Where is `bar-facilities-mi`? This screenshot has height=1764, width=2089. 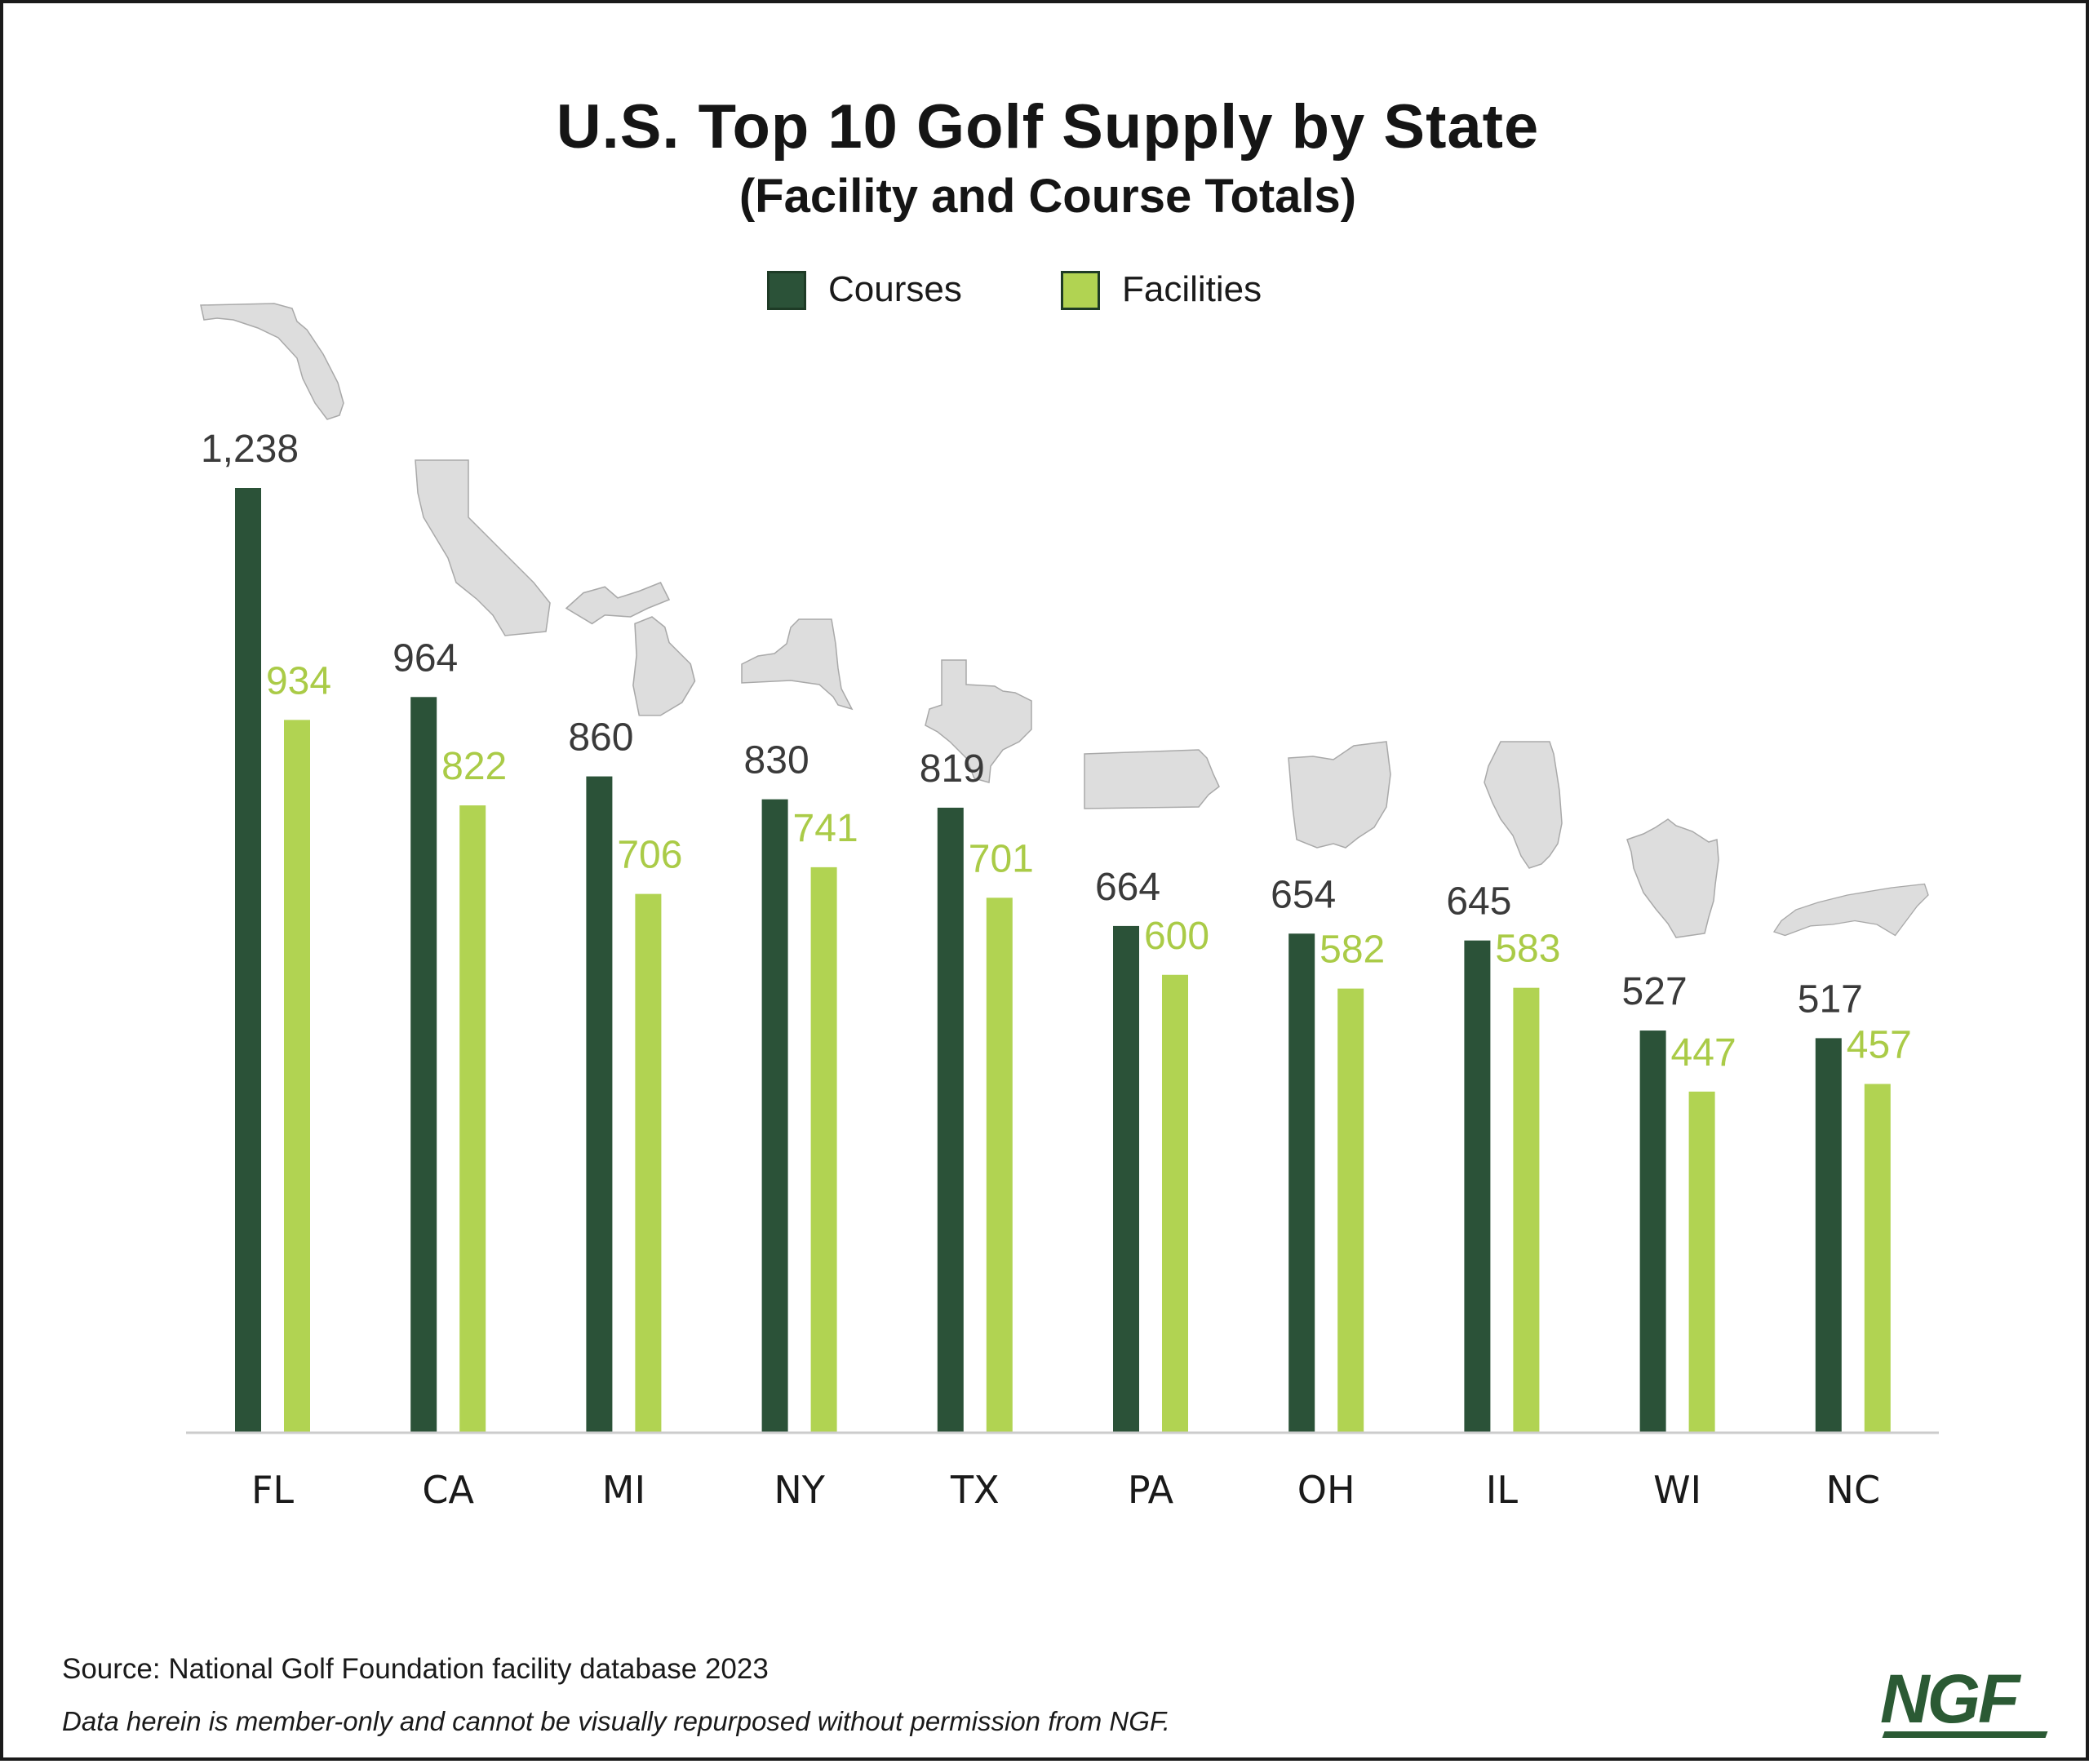 bar-facilities-mi is located at coordinates (648, 1163).